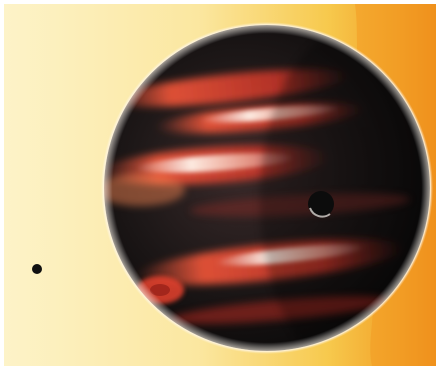 The image size is (440, 370). I want to click on large-moon, so click(321, 204).